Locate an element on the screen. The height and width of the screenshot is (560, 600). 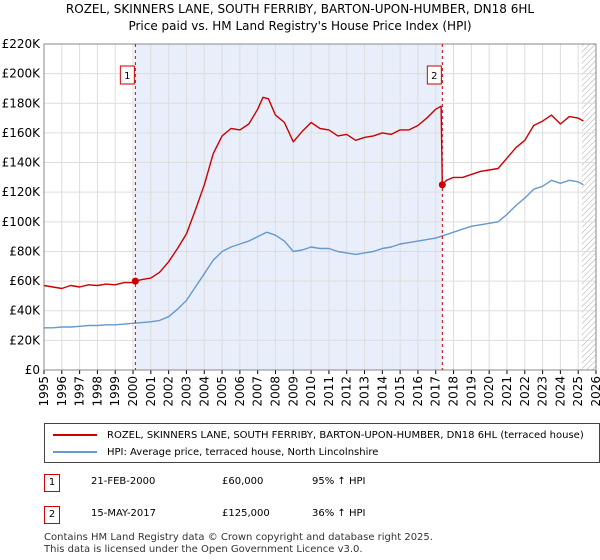
y-tick-label: £120K is located at coordinates (22, 192).